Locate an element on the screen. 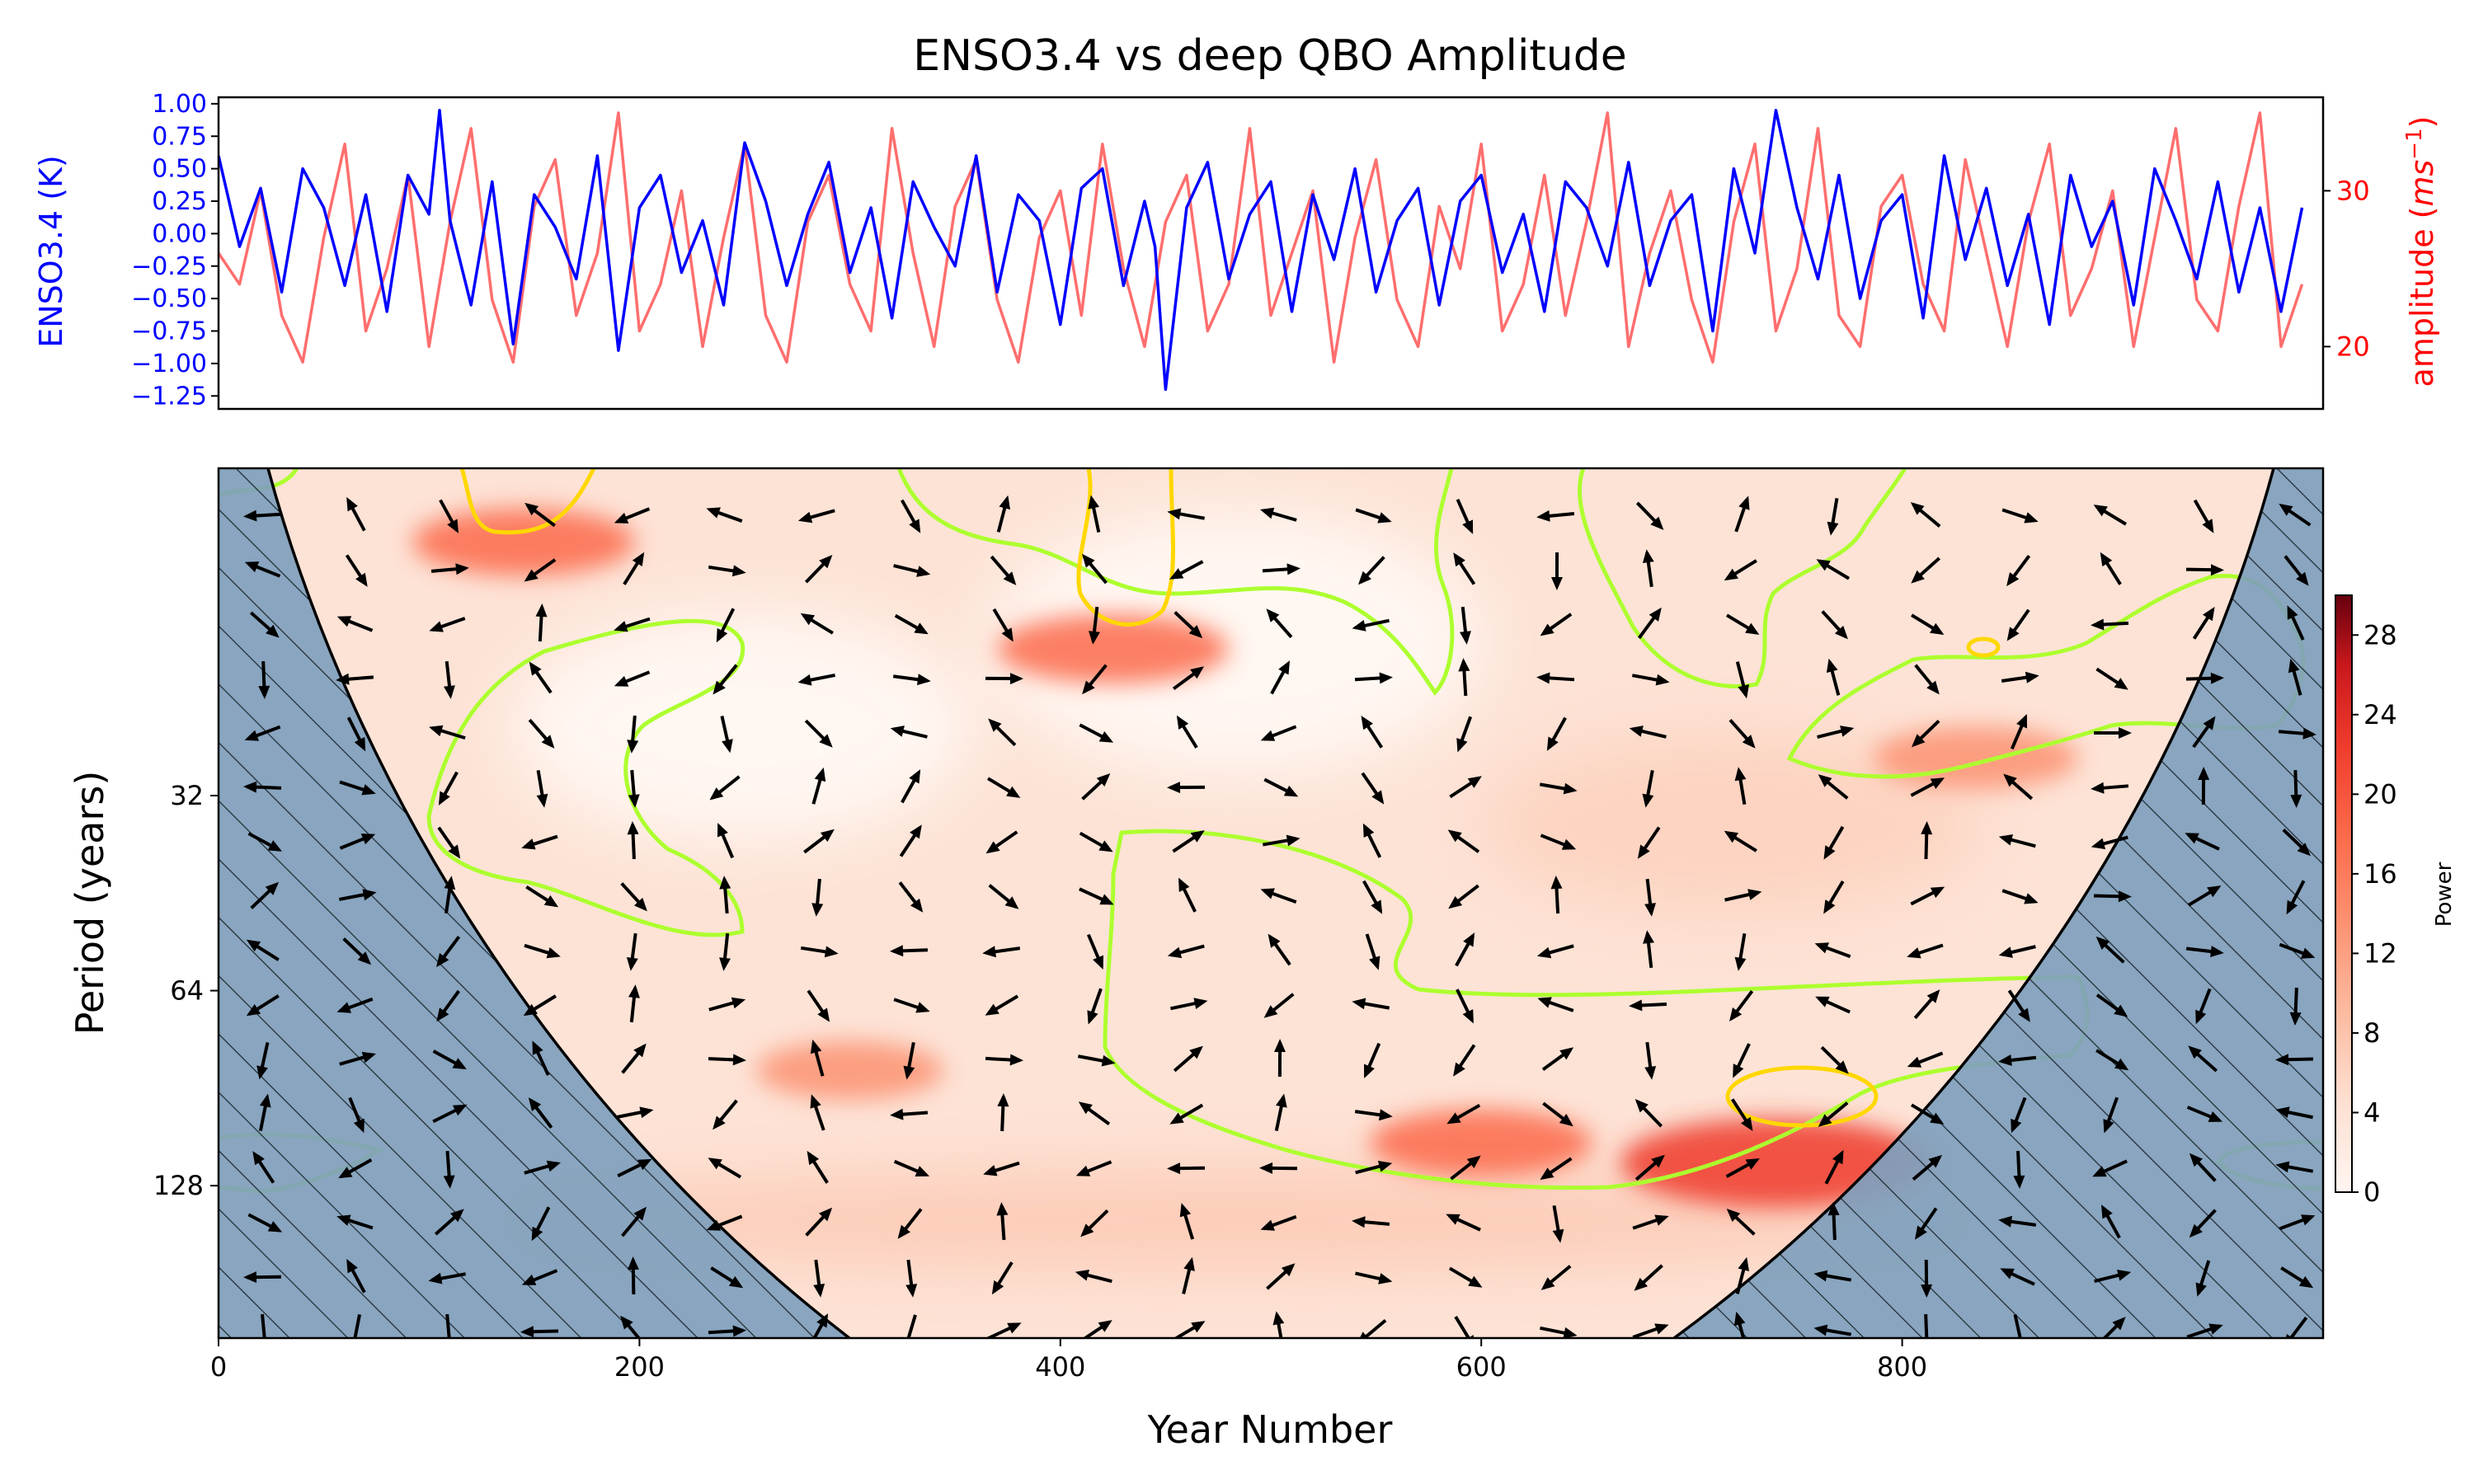 This screenshot has height=1484, width=2474. enso-tick-label: −0.50 is located at coordinates (169, 298).